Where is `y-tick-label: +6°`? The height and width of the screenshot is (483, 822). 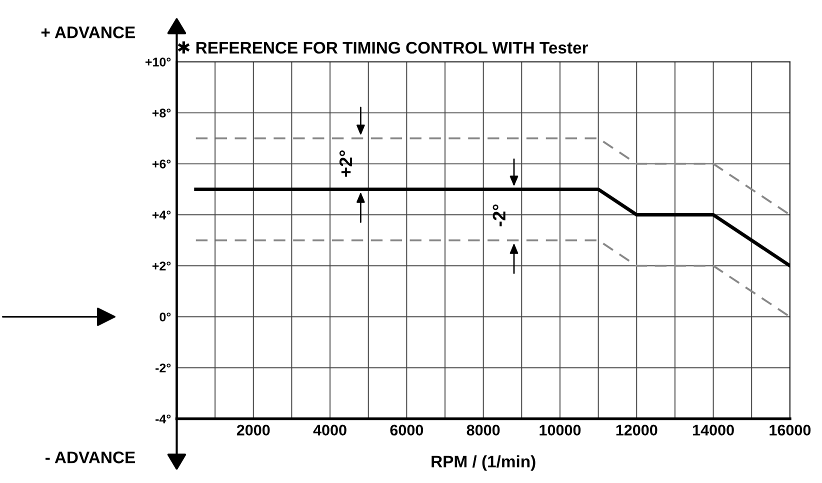
y-tick-label: +6° is located at coordinates (161, 164).